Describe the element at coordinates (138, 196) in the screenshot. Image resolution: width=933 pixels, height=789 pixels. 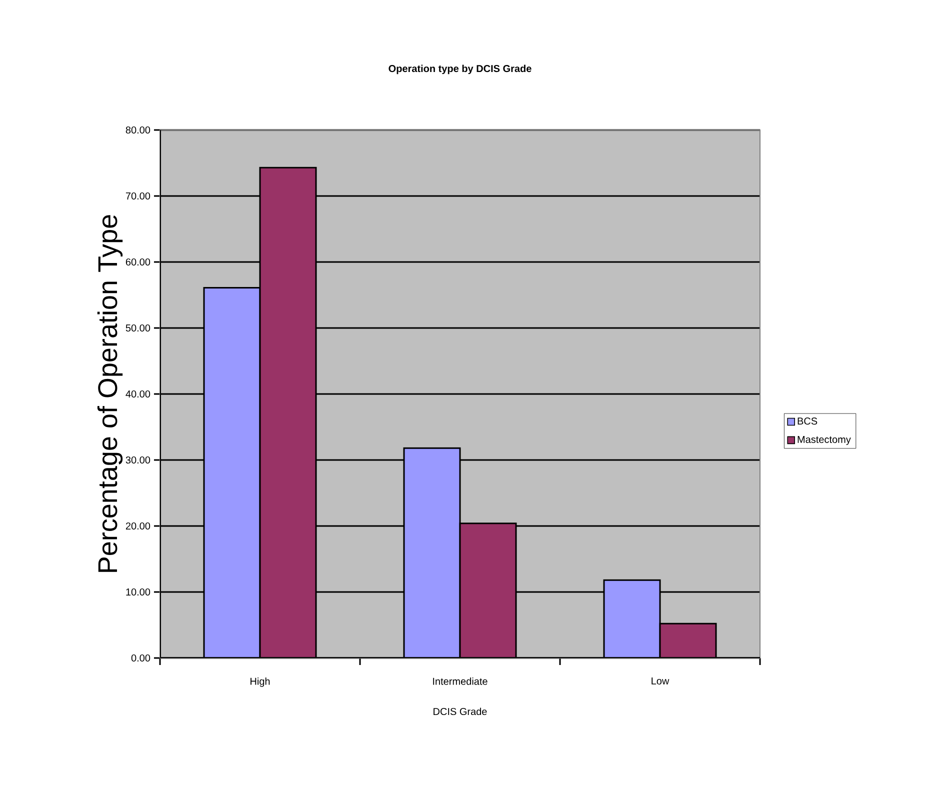
I see `y-tick-label: 70.00` at that location.